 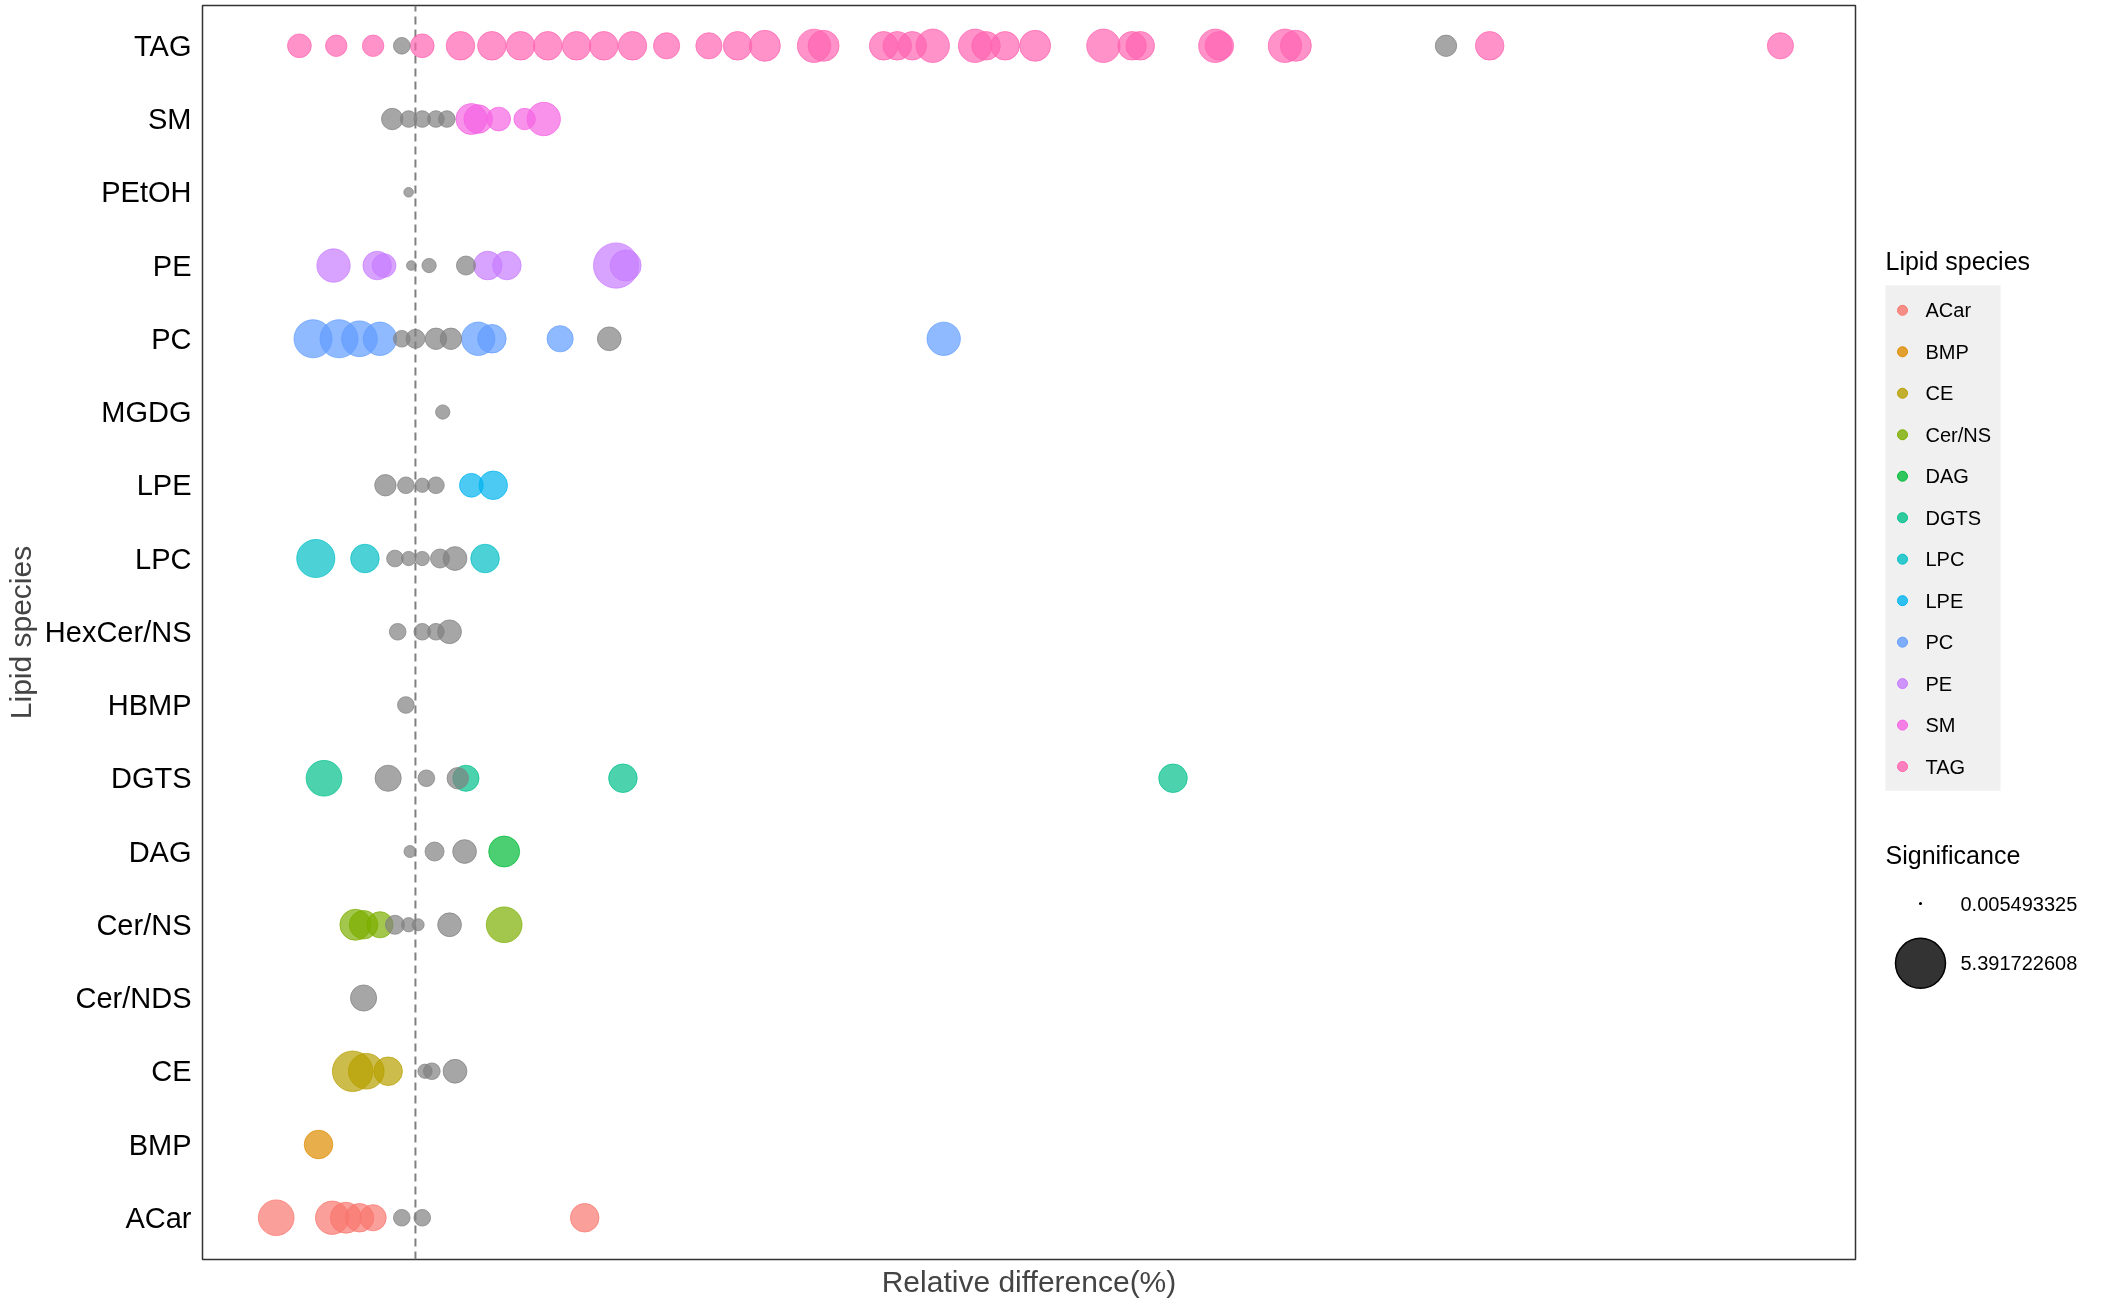 What do you see at coordinates (146, 412) in the screenshot?
I see `y-tick-label: MGDG` at bounding box center [146, 412].